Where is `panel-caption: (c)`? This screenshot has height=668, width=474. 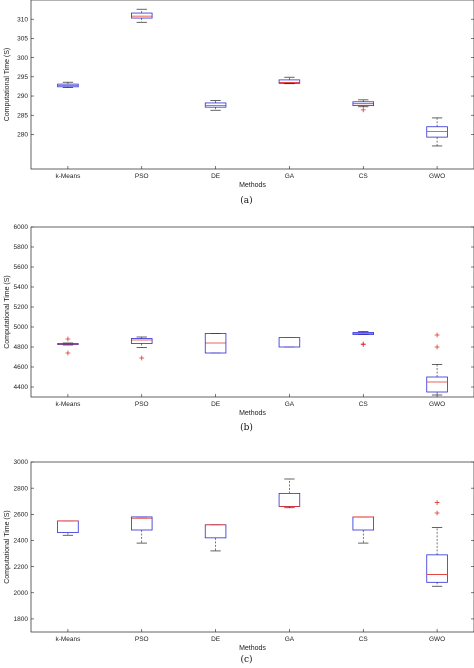
panel-caption: (c) is located at coordinates (246, 659).